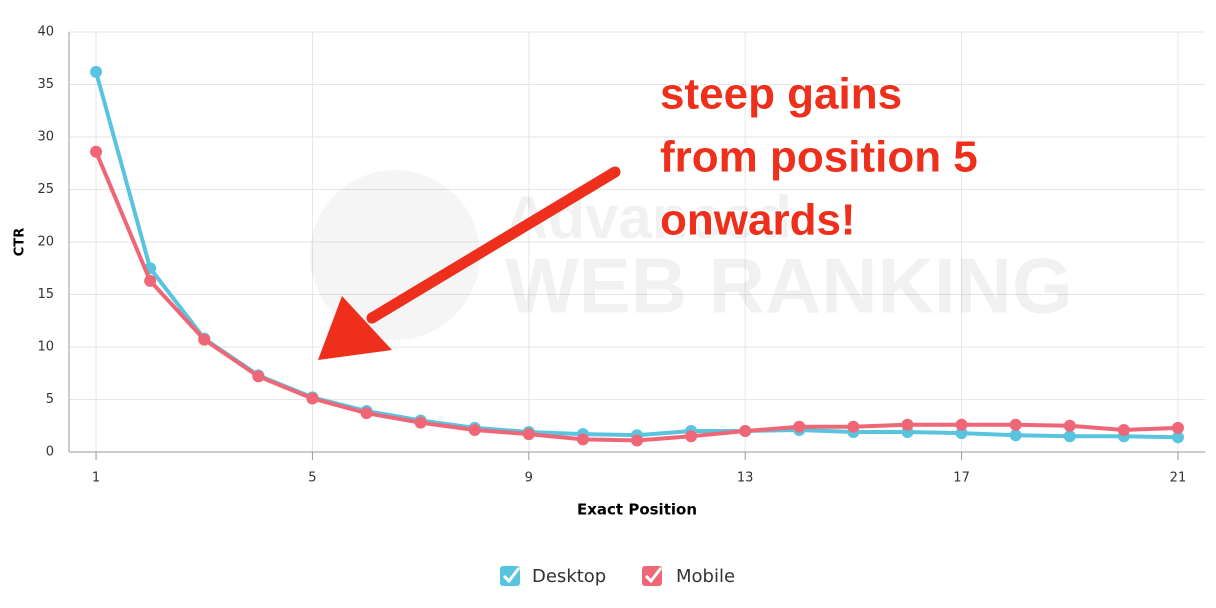  What do you see at coordinates (50, 399) in the screenshot?
I see `y-tick-label: 5` at bounding box center [50, 399].